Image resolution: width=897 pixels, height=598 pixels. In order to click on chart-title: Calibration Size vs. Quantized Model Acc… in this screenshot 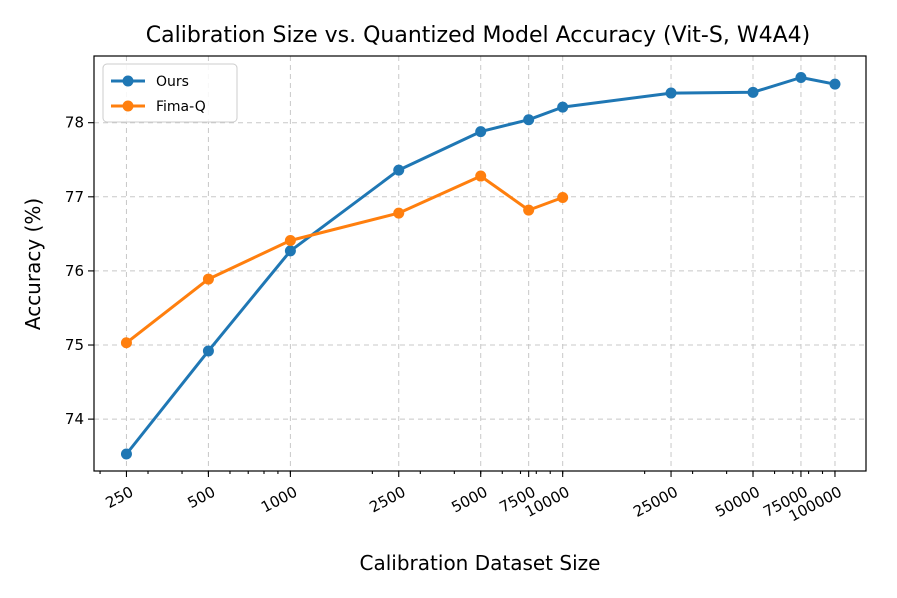, I will do `click(478, 35)`.